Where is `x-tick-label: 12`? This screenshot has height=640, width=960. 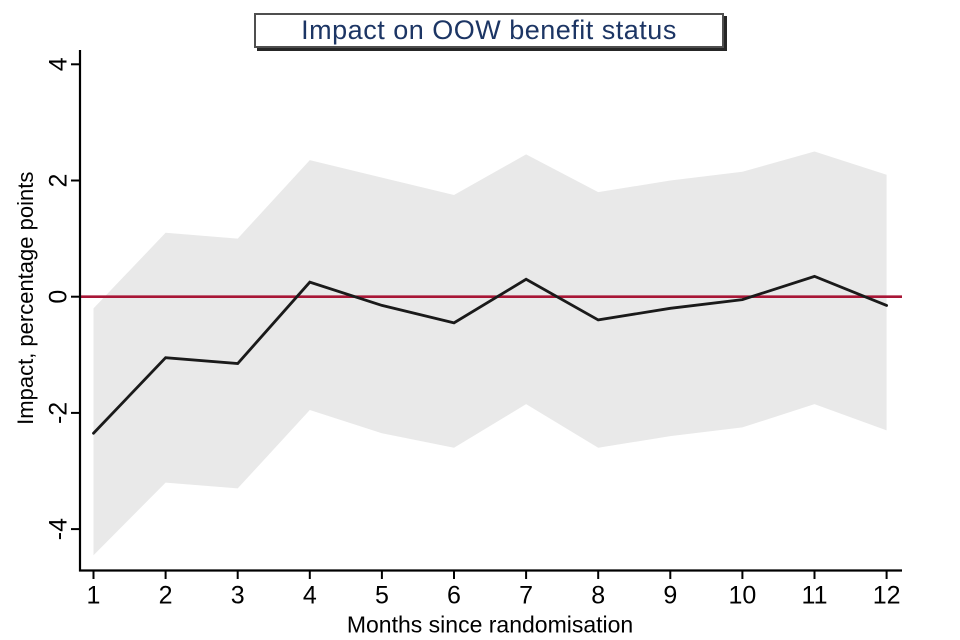 x-tick-label: 12 is located at coordinates (887, 596).